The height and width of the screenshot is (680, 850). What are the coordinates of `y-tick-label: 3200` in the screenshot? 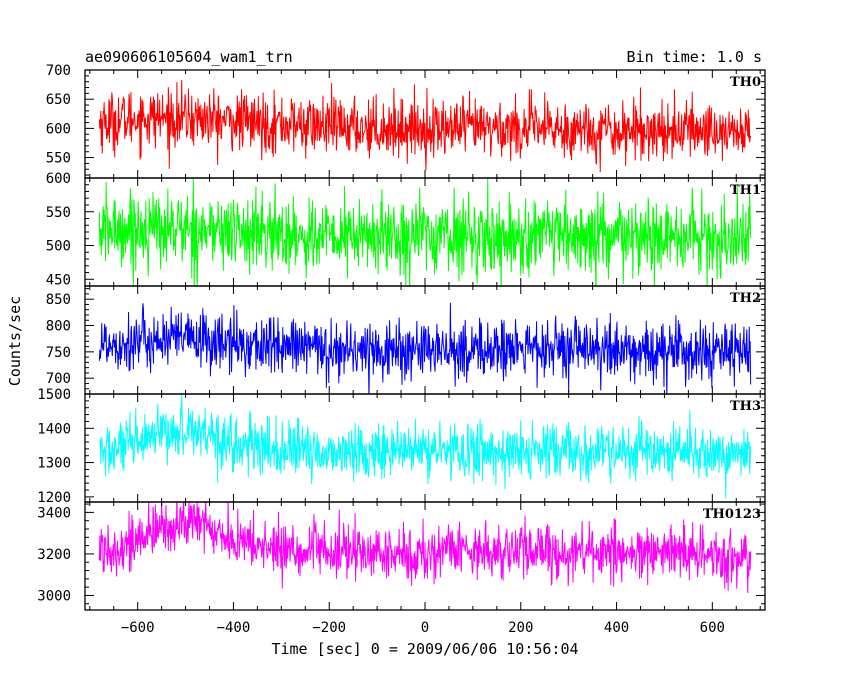 It's located at (54, 555).